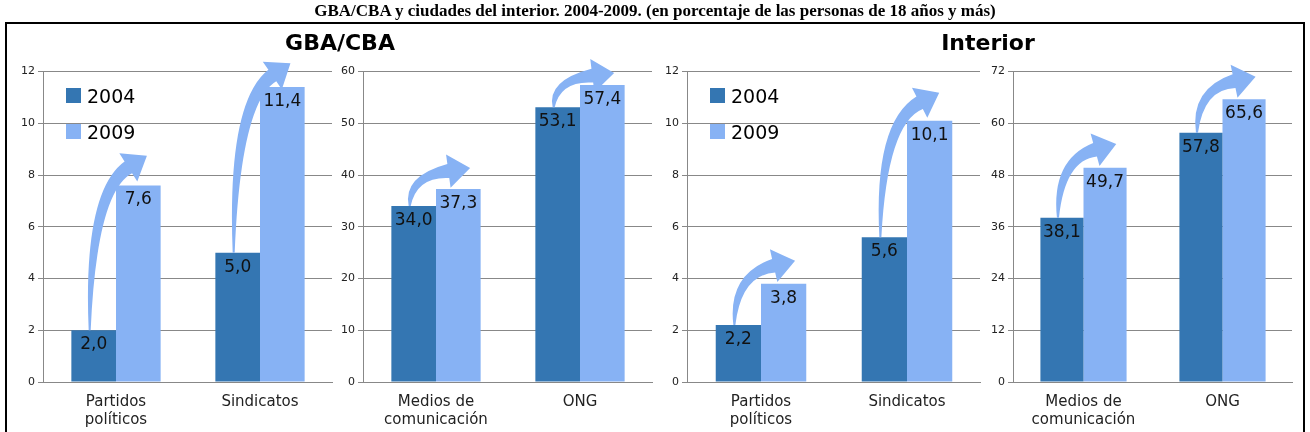 The image size is (1310, 432). What do you see at coordinates (1244, 112) in the screenshot?
I see `data-label: 65,6` at bounding box center [1244, 112].